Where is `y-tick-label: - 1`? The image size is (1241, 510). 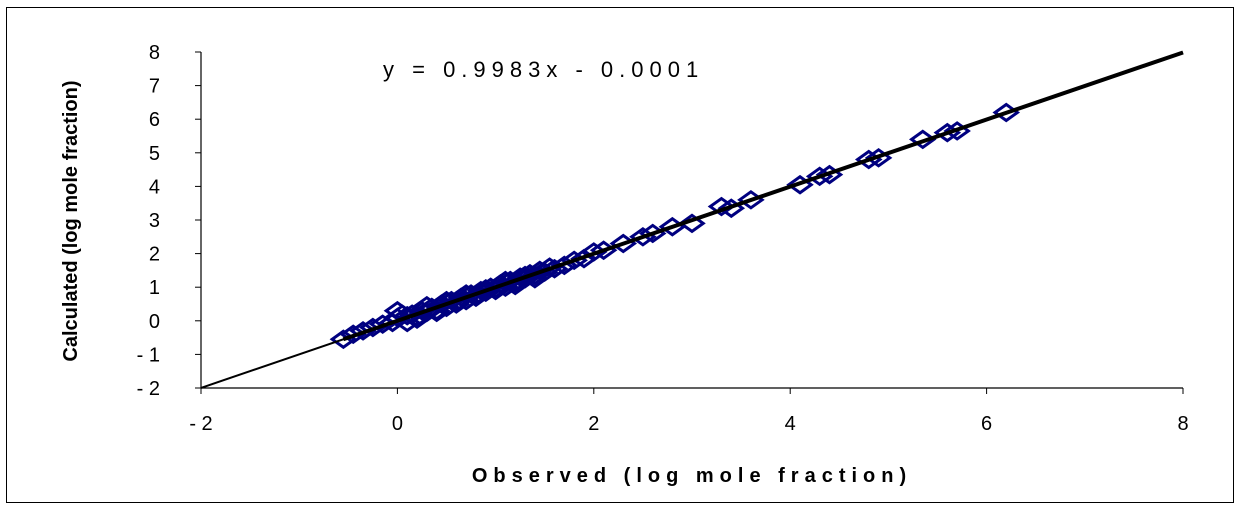
y-tick-label: - 1 is located at coordinates (148, 355).